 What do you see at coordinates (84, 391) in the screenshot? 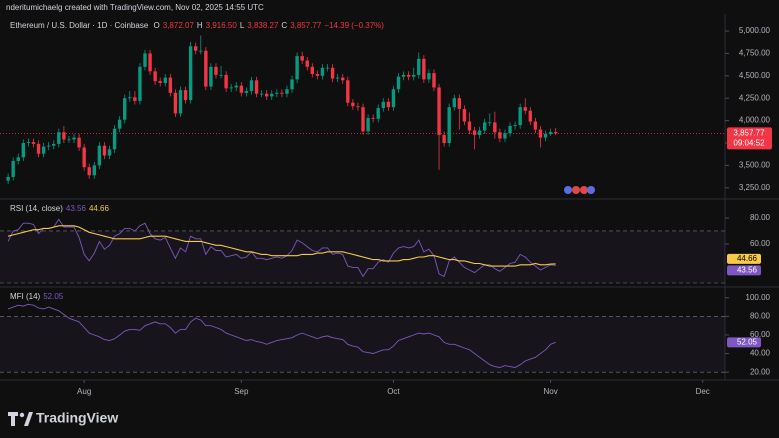
I see `x-tick-label: Aug` at bounding box center [84, 391].